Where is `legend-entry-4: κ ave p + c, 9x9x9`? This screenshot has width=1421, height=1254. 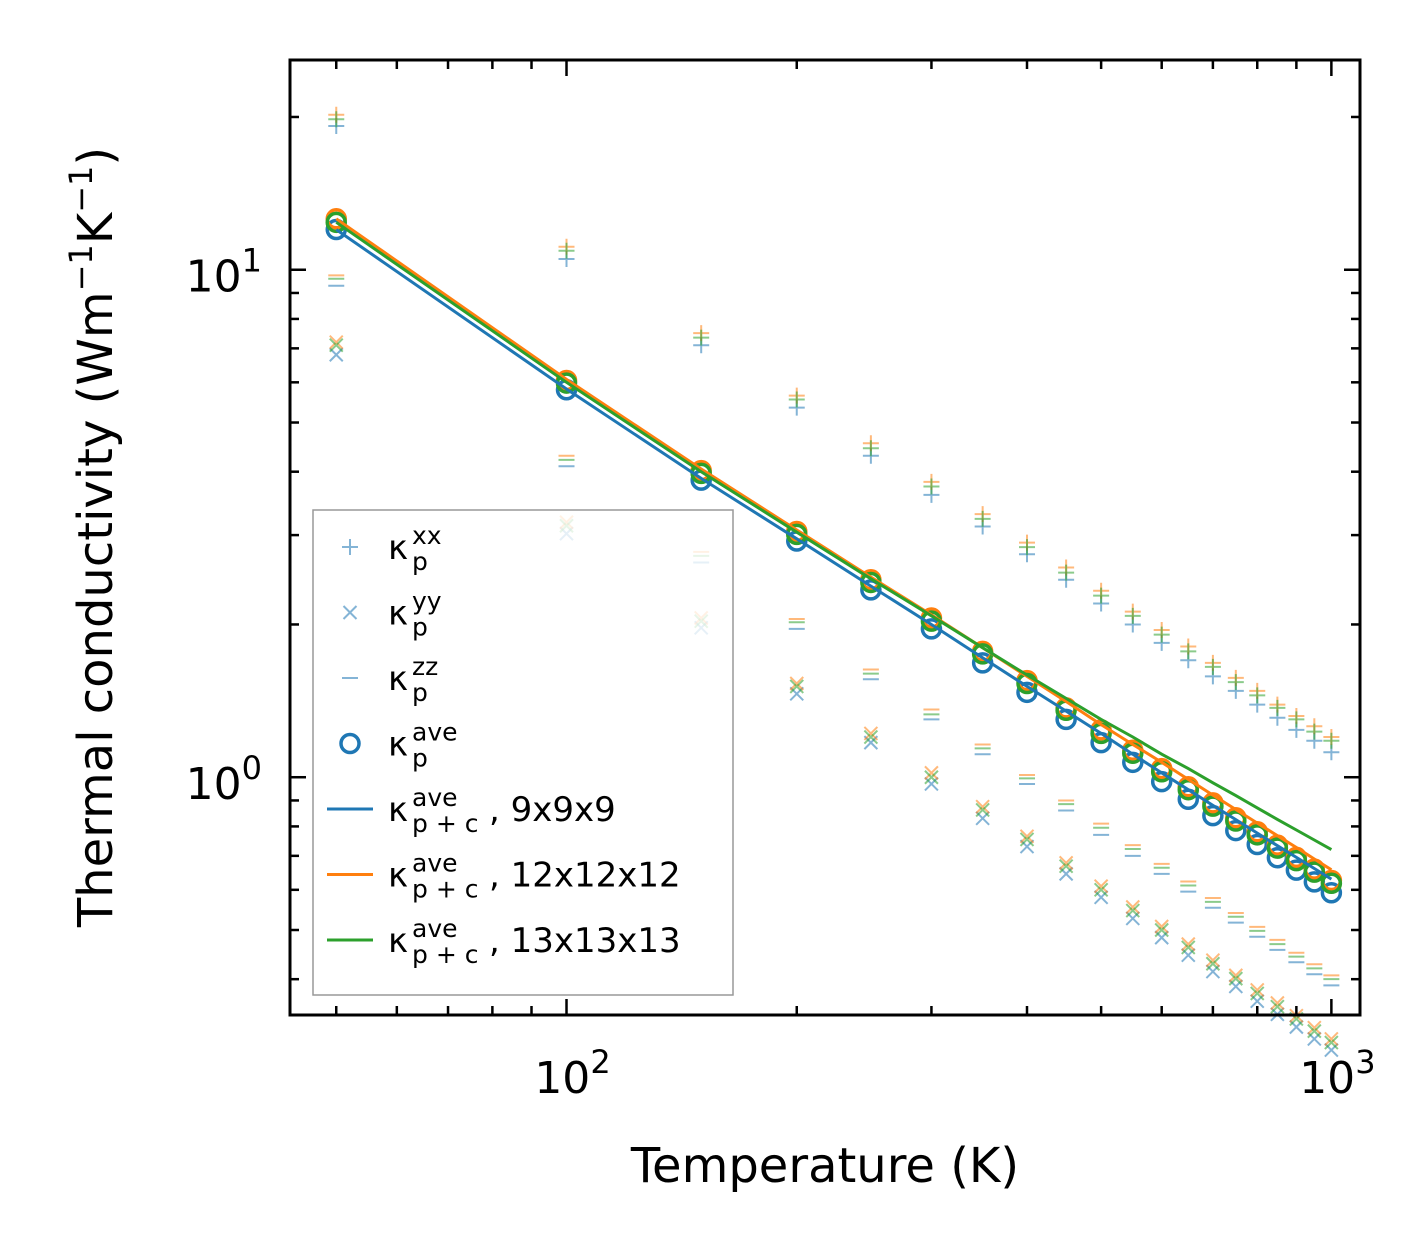
legend-entry-4: κ ave p + c, 9x9x9 is located at coordinates (471, 810).